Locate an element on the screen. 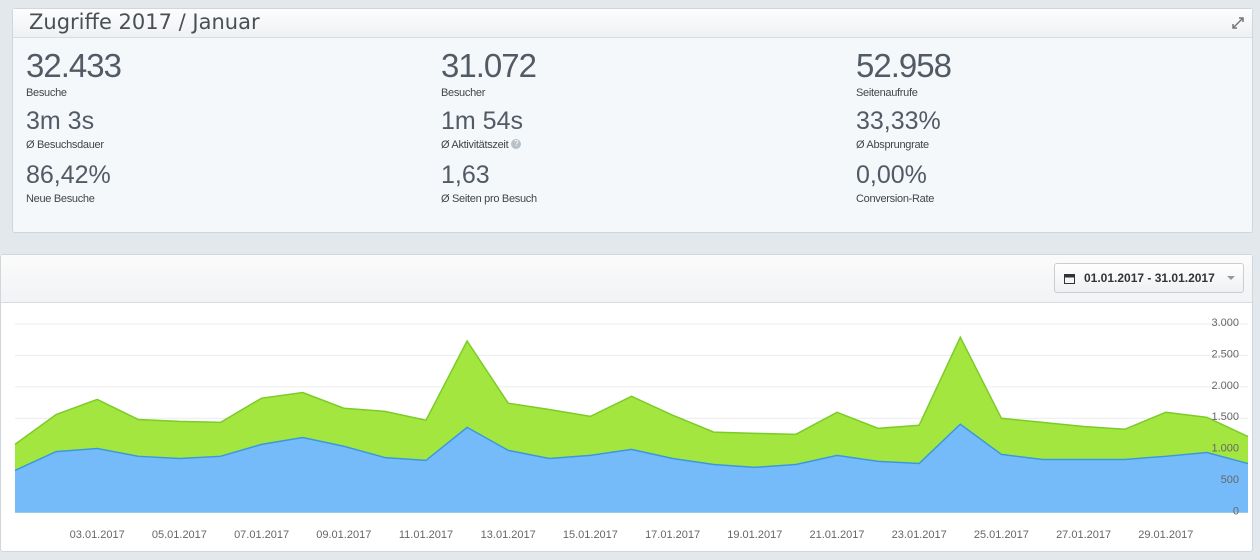 The height and width of the screenshot is (560, 1260). stat: 3m 3s Ø Besuchsdauer is located at coordinates (65, 130).